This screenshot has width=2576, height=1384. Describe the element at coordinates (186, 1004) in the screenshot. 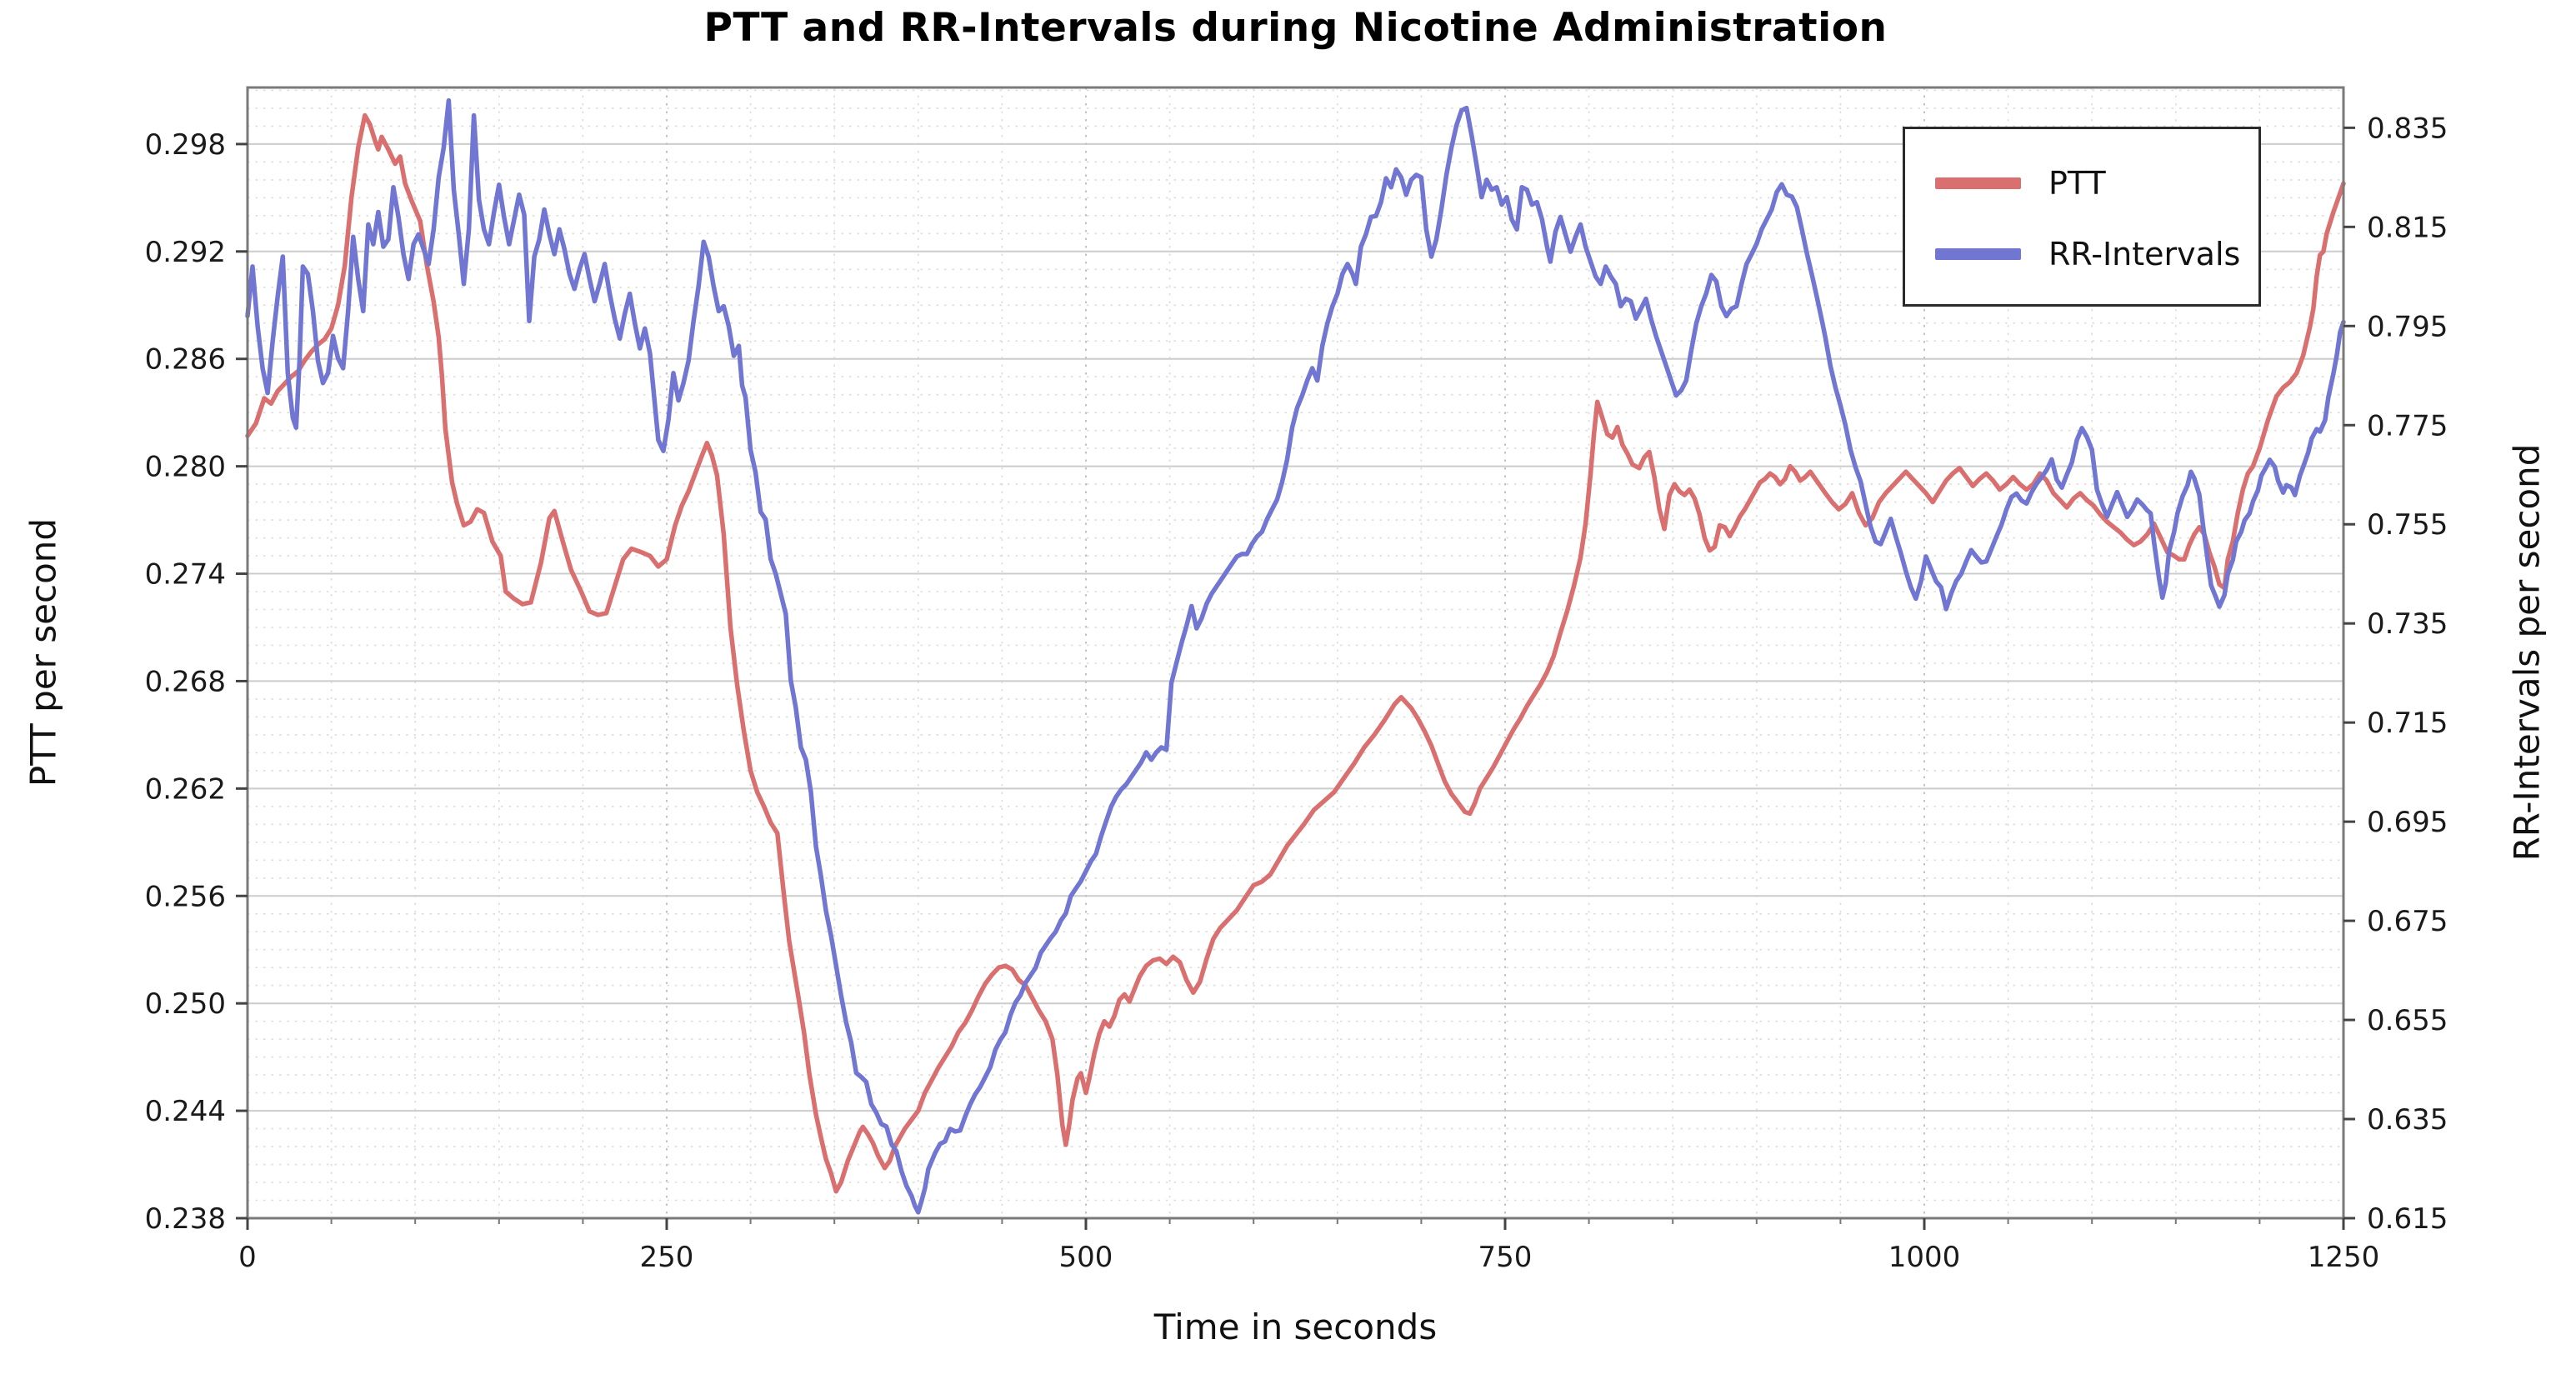

I see `left-tick-label: 0.250` at that location.